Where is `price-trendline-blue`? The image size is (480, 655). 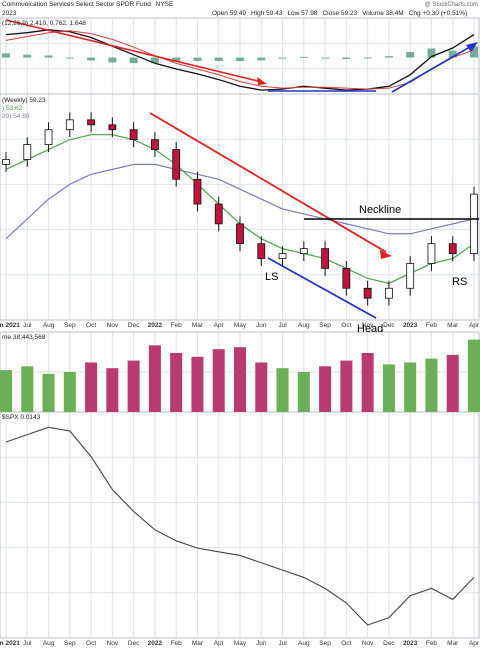 price-trendline-blue is located at coordinates (322, 288).